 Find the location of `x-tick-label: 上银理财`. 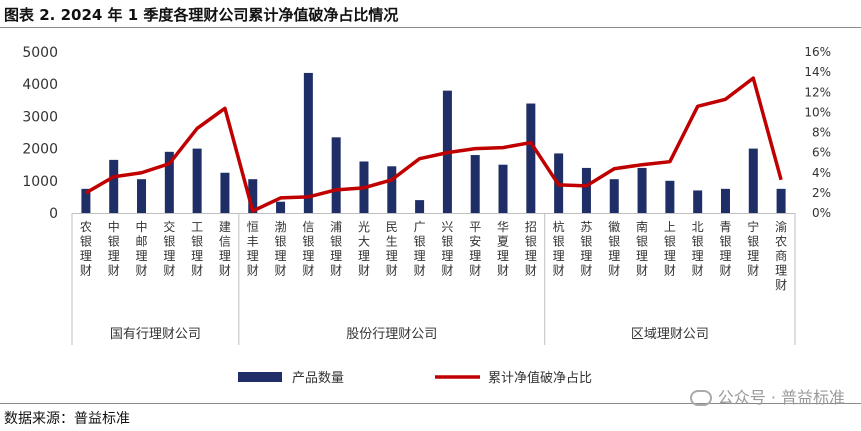

x-tick-label: 上银理财 is located at coordinates (670, 249).